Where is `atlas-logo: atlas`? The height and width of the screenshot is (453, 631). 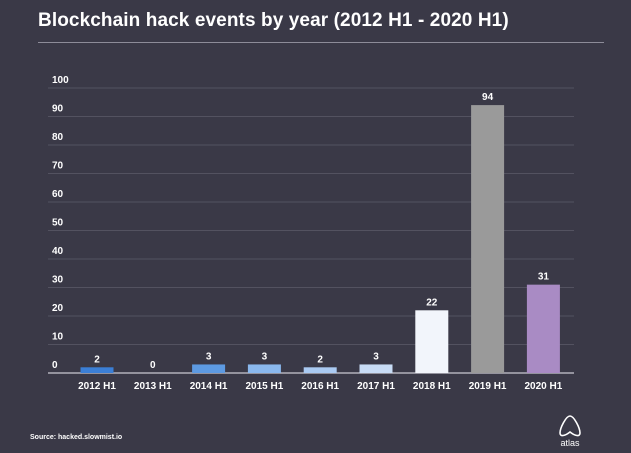 atlas-logo: atlas is located at coordinates (570, 432).